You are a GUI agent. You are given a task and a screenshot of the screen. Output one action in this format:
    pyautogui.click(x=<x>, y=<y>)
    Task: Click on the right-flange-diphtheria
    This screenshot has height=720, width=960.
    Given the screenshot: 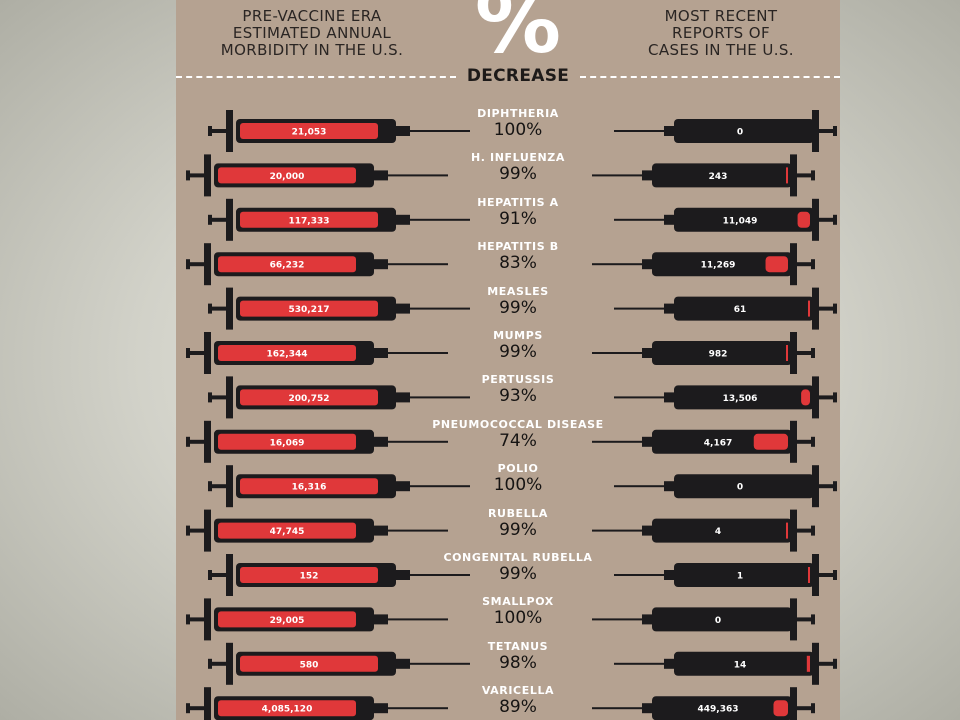 What is the action you would take?
    pyautogui.click(x=815, y=131)
    